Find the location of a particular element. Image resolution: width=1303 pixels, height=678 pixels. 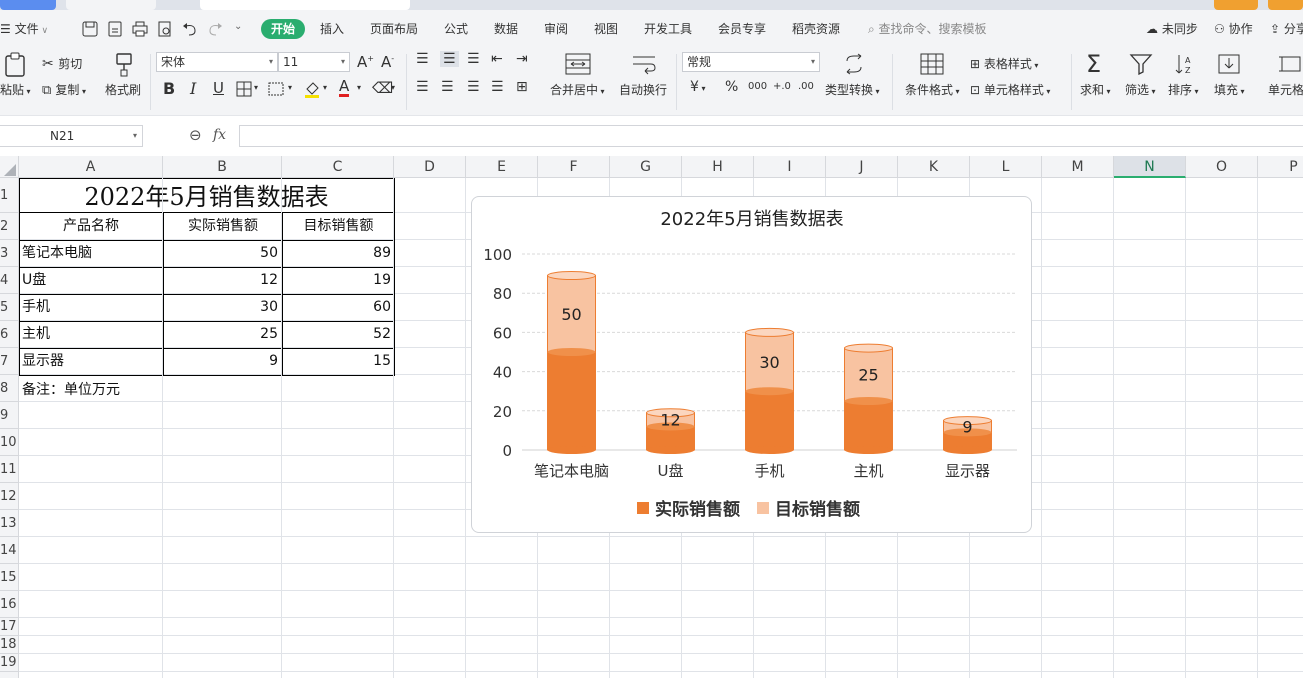

header-actual-sales: 实际销售额 is located at coordinates (223, 226).